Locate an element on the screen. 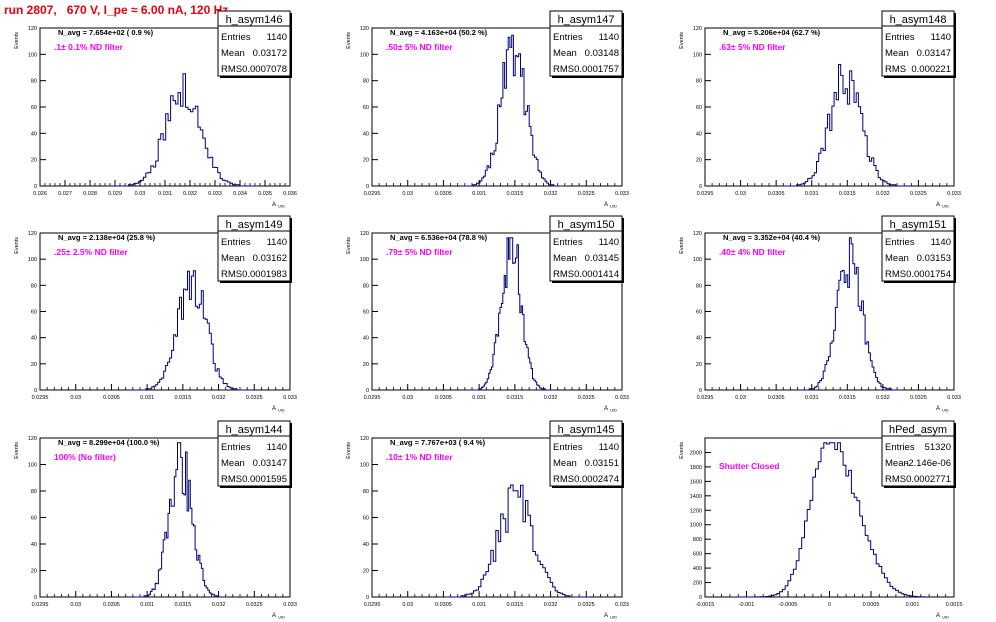 The image size is (996, 622). stats-value: -2.146e-06 is located at coordinates (928, 463).